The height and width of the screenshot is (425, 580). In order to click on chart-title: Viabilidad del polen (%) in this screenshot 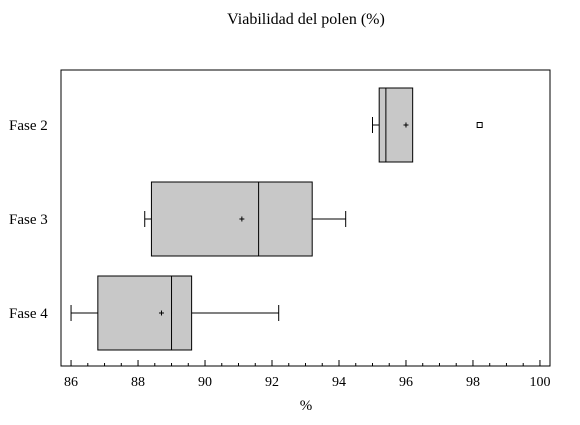, I will do `click(306, 19)`.